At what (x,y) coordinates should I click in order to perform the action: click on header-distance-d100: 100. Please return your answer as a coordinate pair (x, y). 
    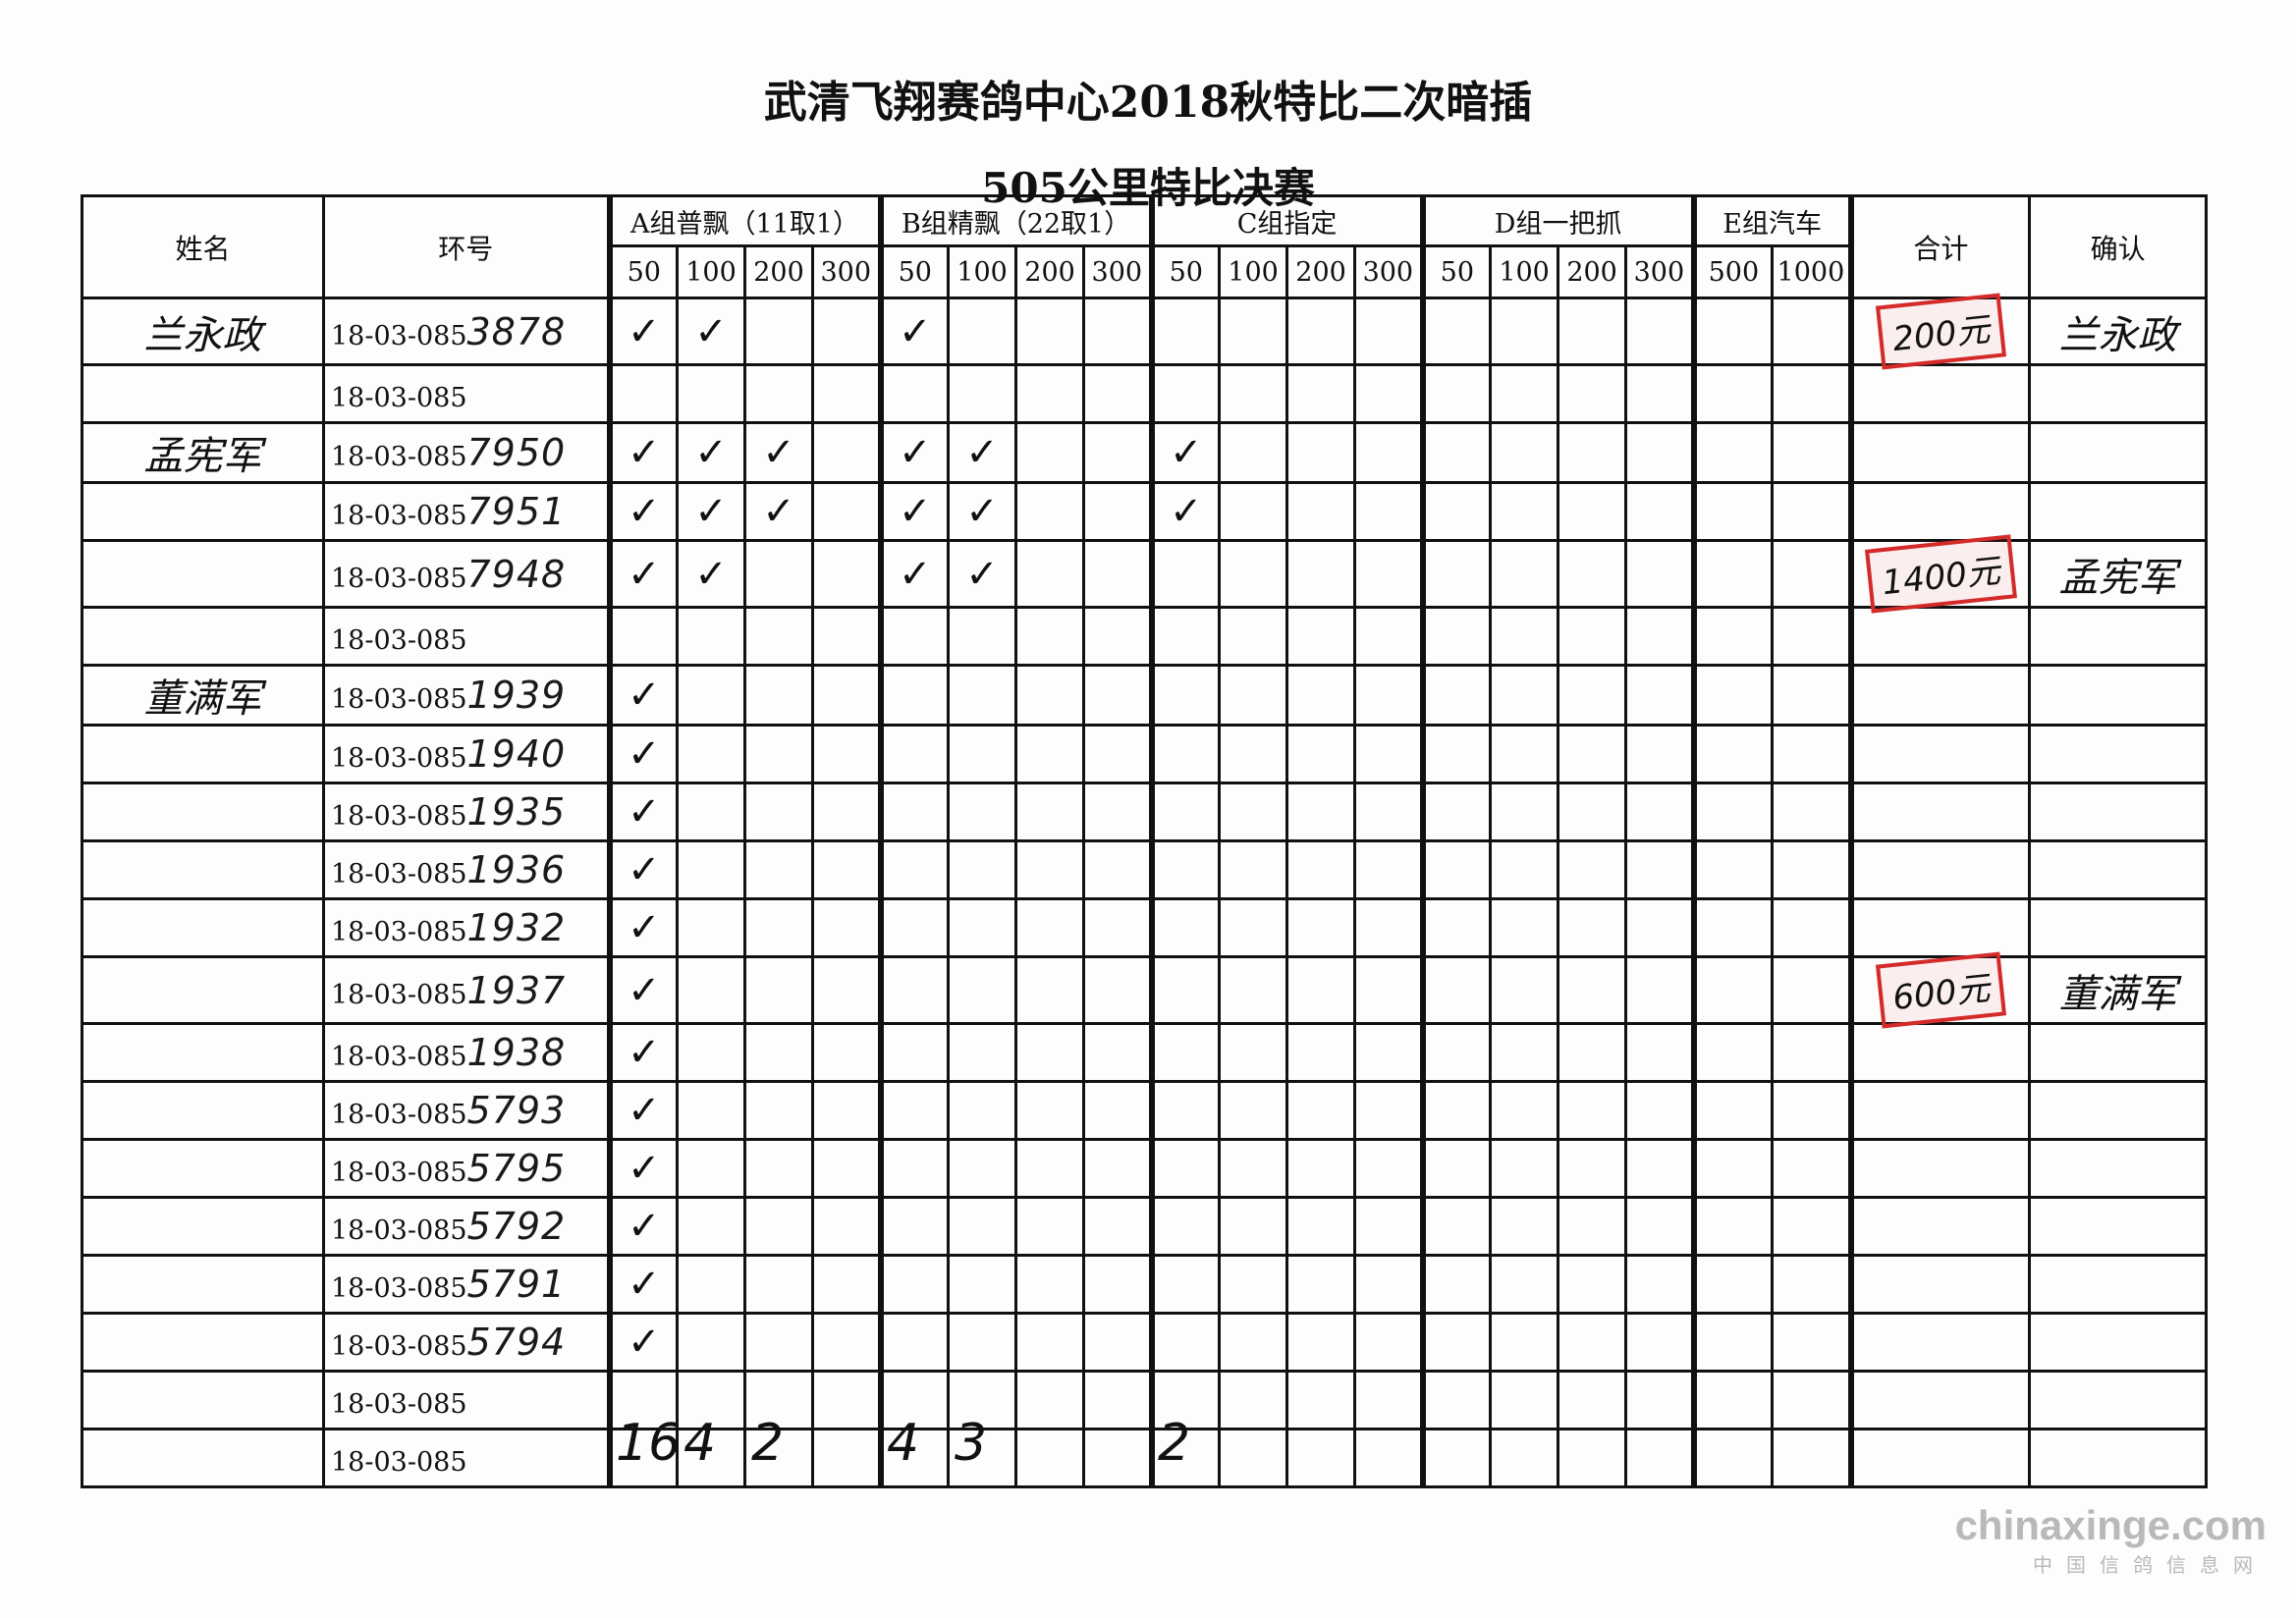
    Looking at the image, I should click on (1524, 271).